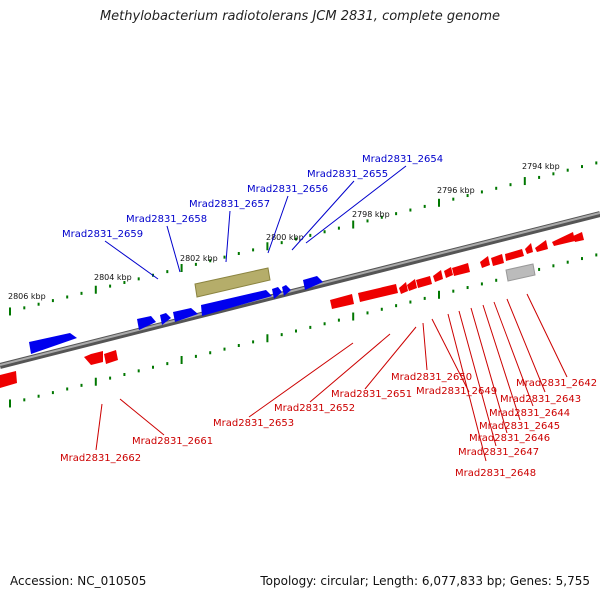 This screenshot has height=600, width=600. What do you see at coordinates (78, 581) in the screenshot?
I see `accession-text: Accession: NC_010505` at bounding box center [78, 581].